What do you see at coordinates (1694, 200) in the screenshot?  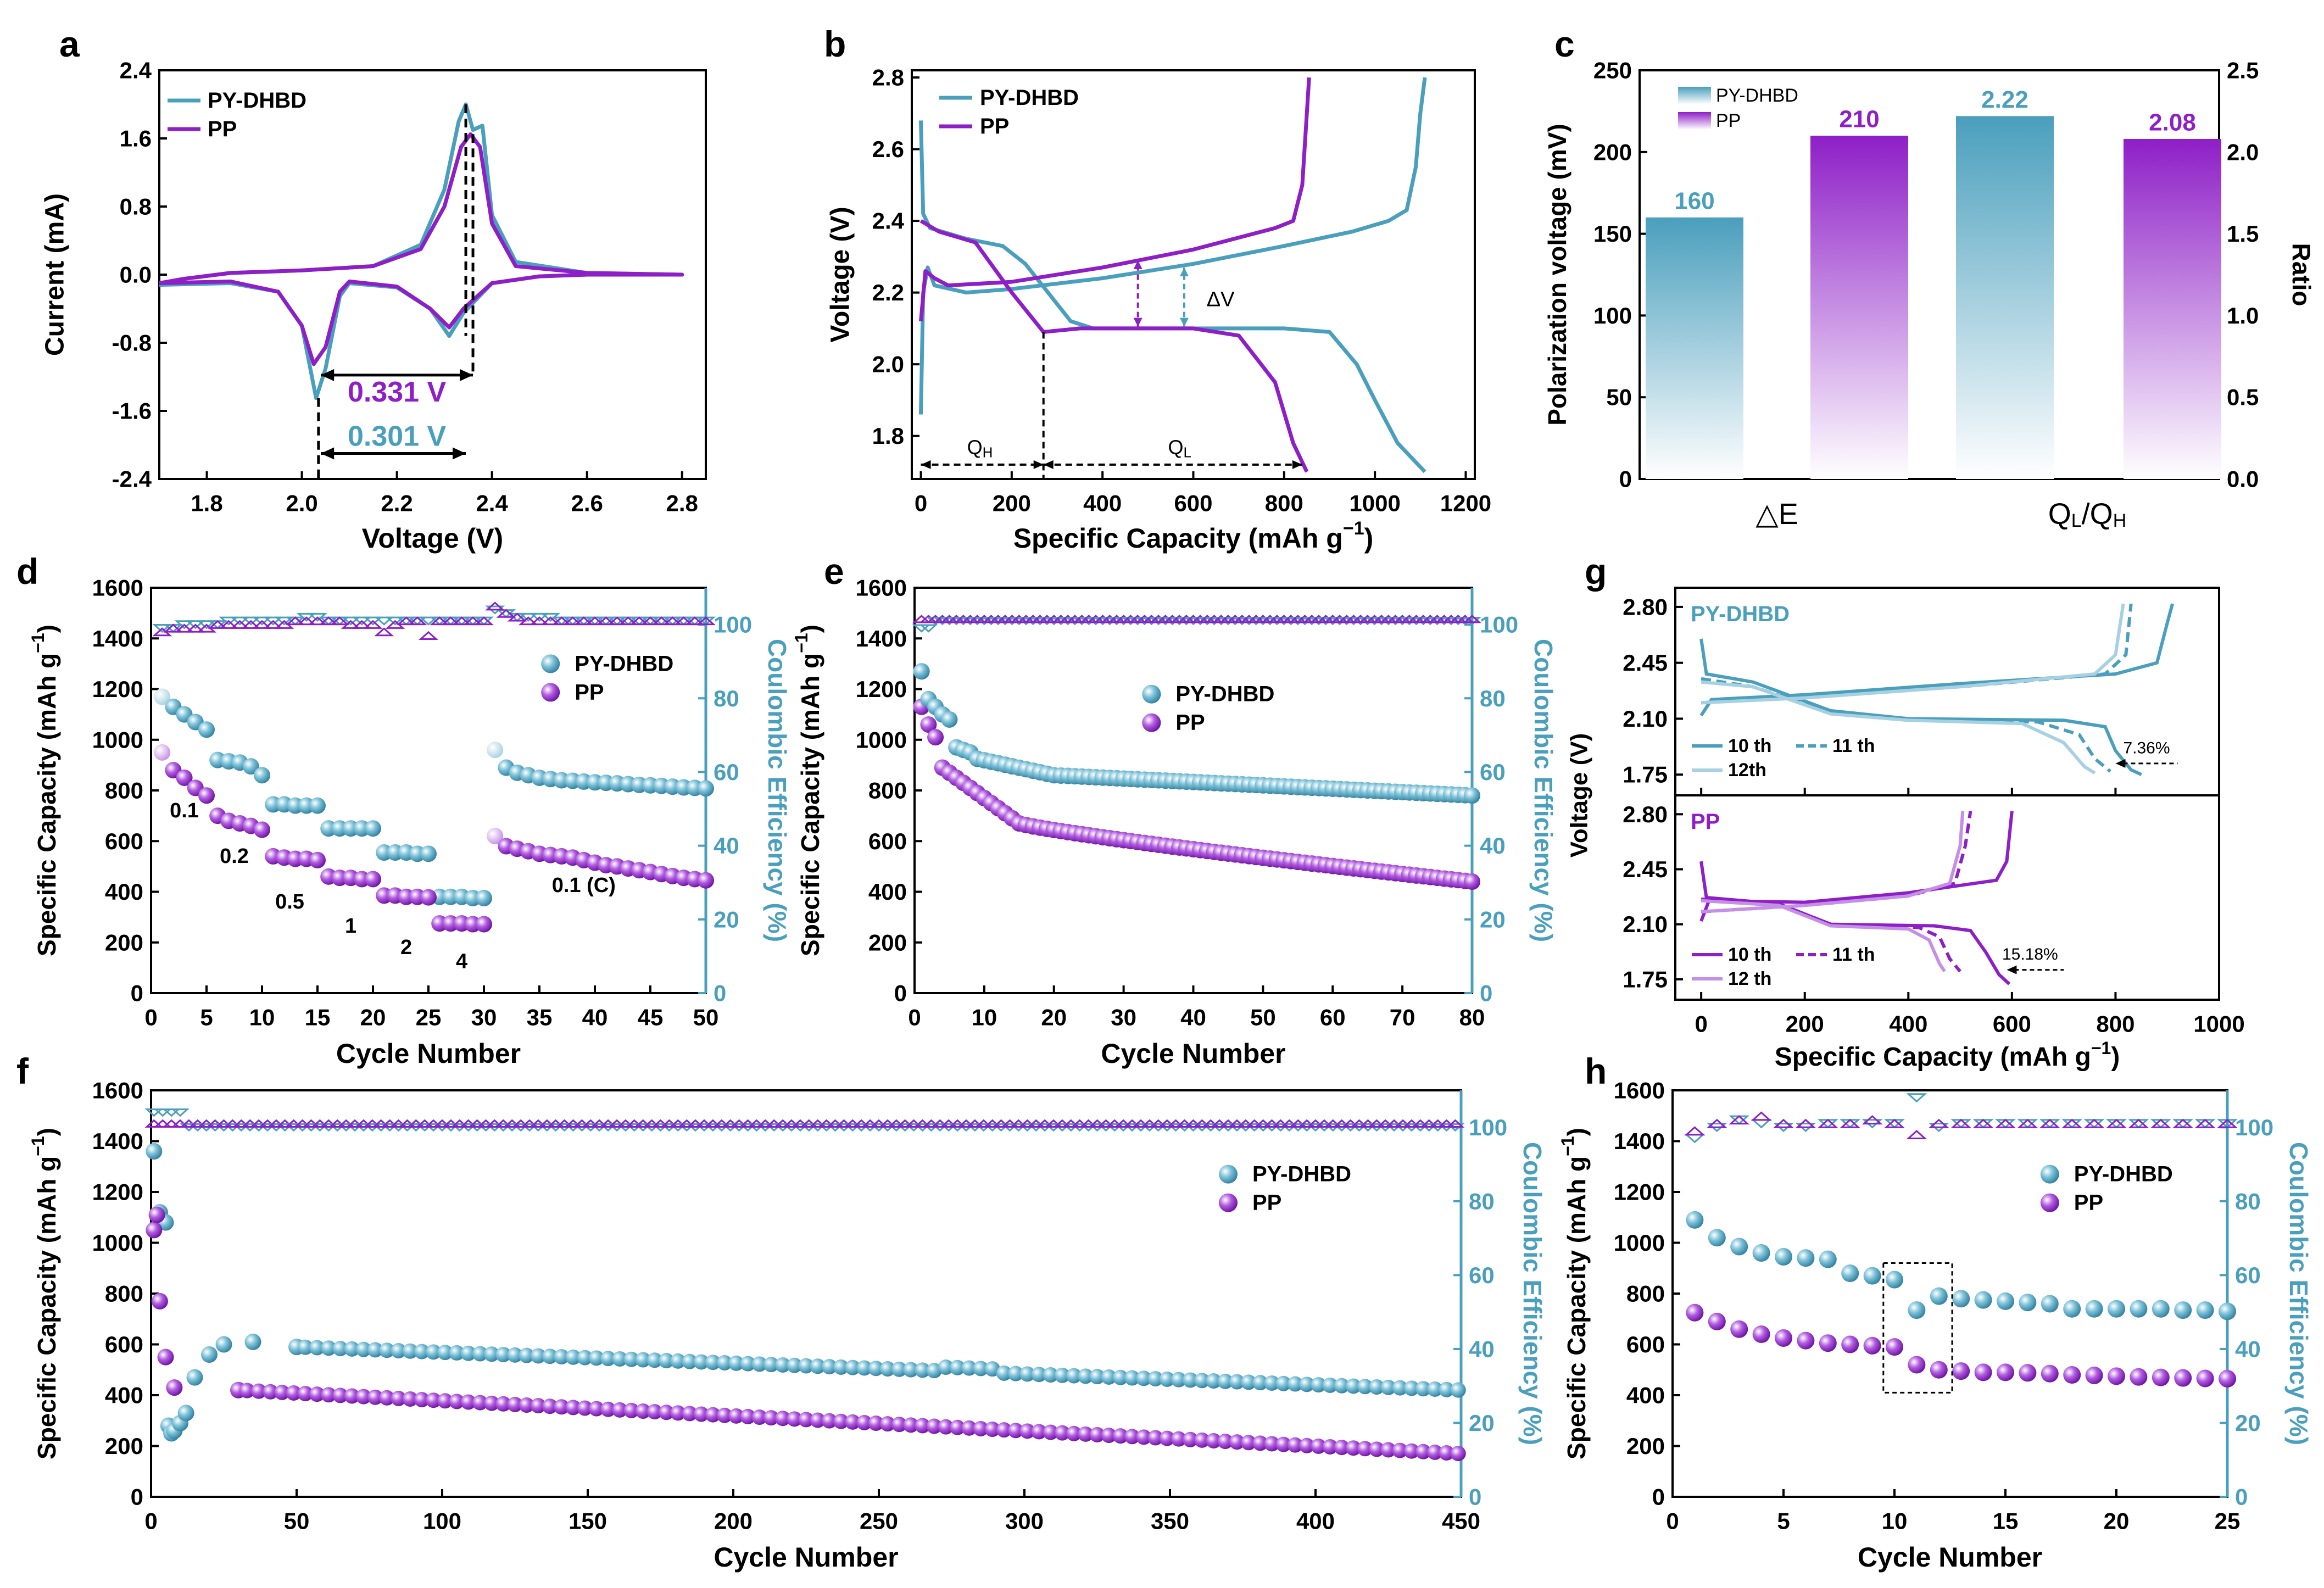 I see `bar-value-label: 160` at bounding box center [1694, 200].